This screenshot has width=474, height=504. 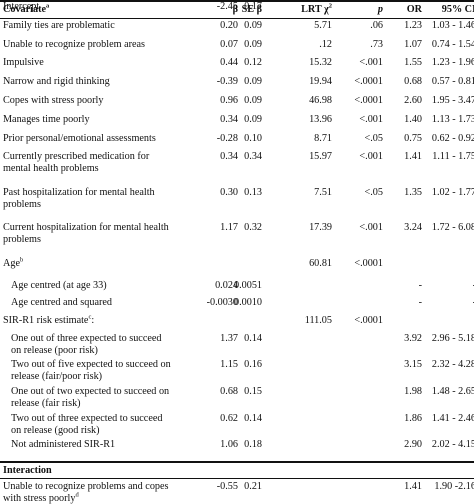 What do you see at coordinates (320, 62) in the screenshot?
I see `lrt-cell: 15.32` at bounding box center [320, 62].